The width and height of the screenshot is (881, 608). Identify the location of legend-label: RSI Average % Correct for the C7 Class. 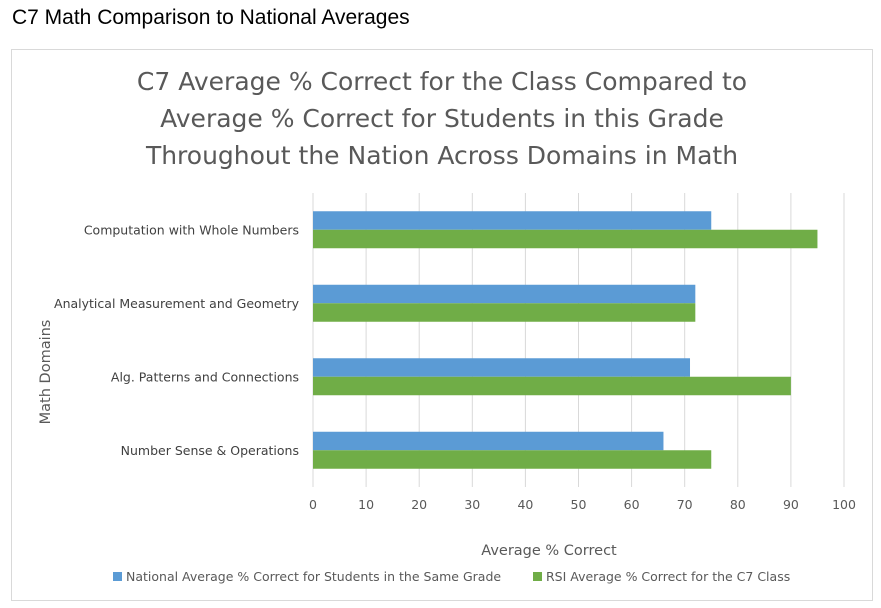
(668, 576).